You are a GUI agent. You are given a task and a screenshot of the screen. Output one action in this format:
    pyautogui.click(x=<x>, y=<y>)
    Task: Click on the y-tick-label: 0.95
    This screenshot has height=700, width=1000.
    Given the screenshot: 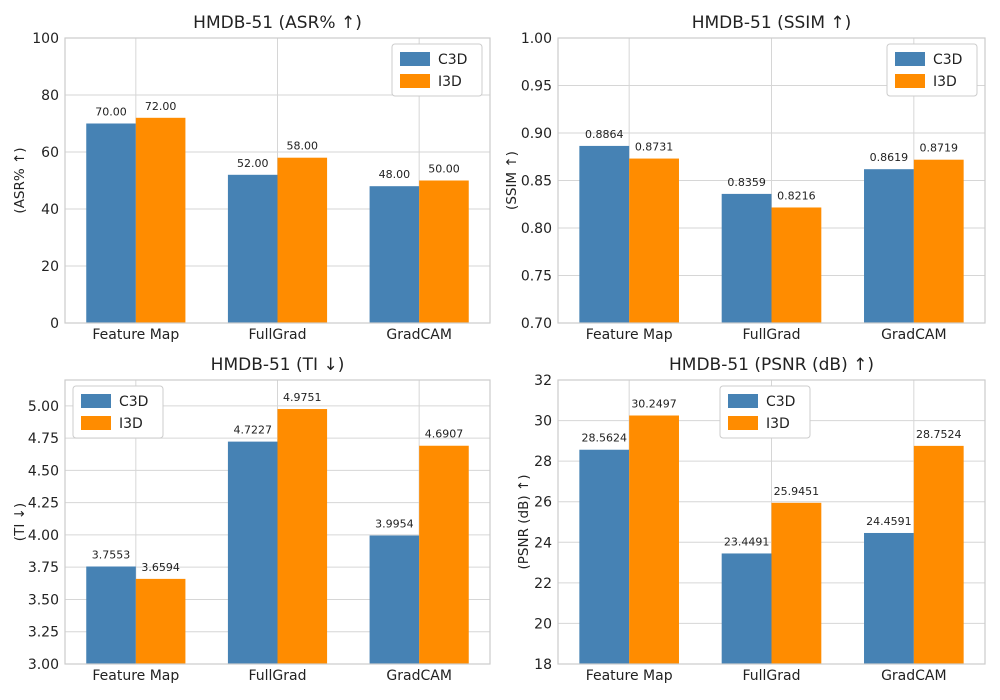 What is the action you would take?
    pyautogui.click(x=536, y=87)
    